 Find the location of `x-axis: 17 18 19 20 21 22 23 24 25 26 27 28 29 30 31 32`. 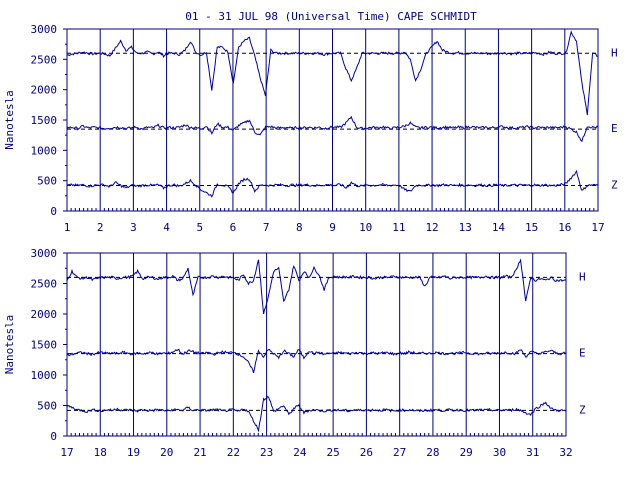

x-axis: 17 18 19 20 21 22 23 24 25 26 27 28 29 30 31 32 is located at coordinates (316, 452).